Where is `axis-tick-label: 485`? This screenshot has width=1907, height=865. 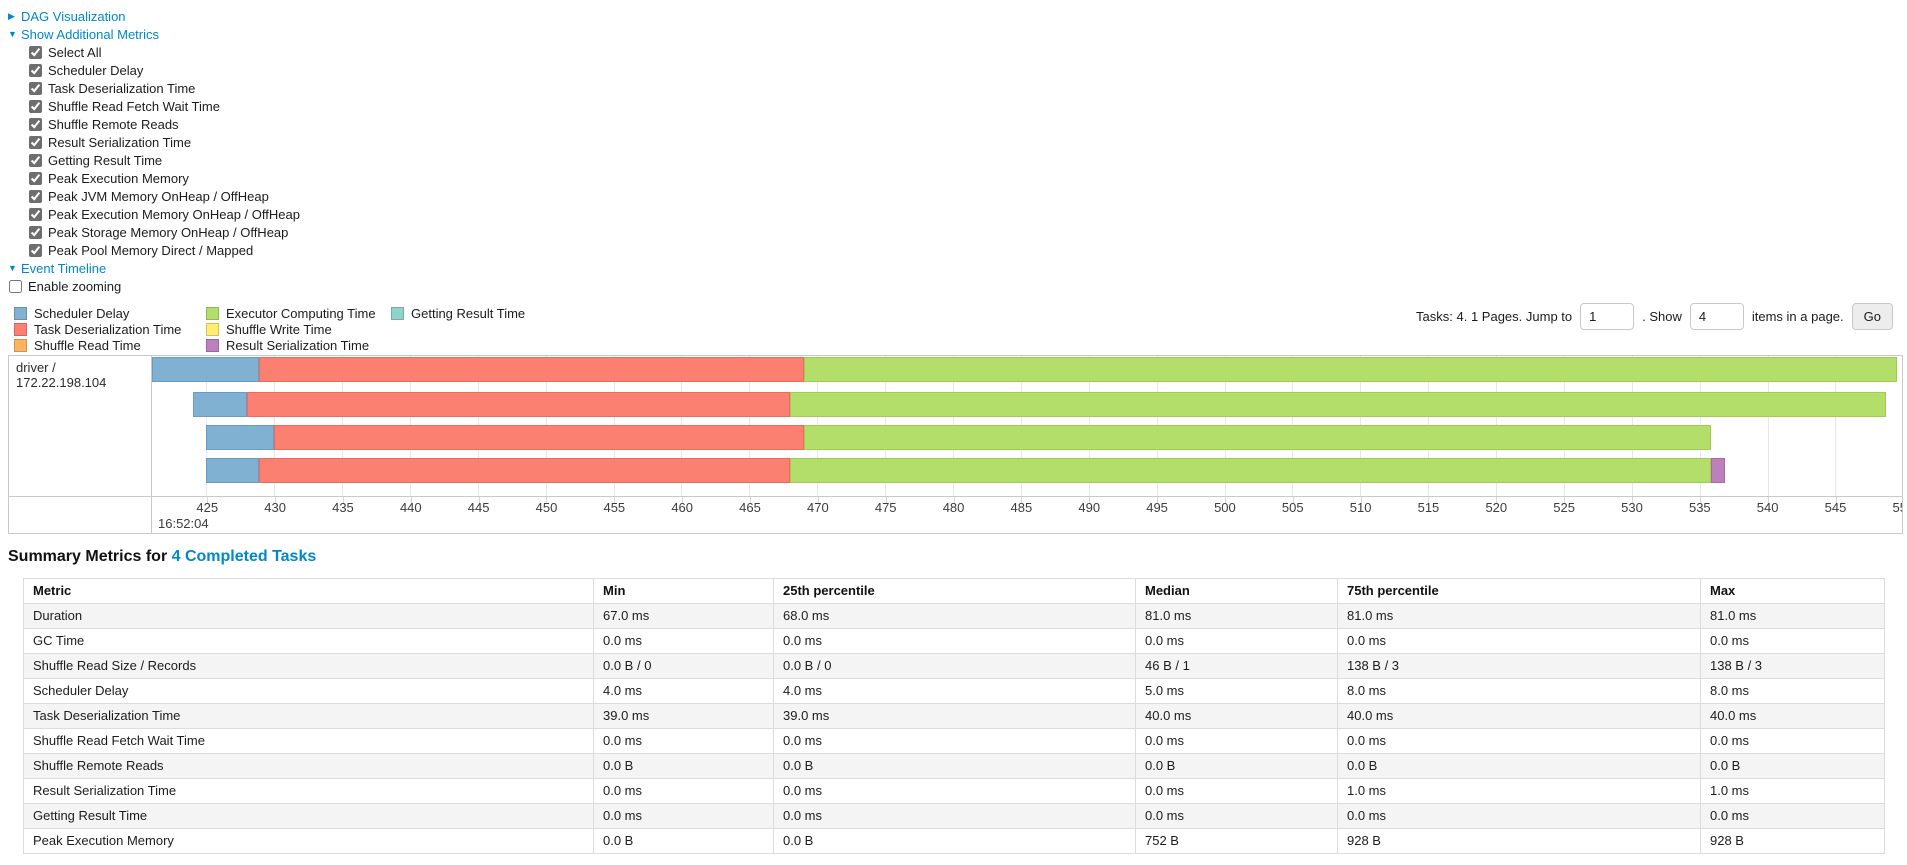
axis-tick-label: 485 is located at coordinates (1021, 507).